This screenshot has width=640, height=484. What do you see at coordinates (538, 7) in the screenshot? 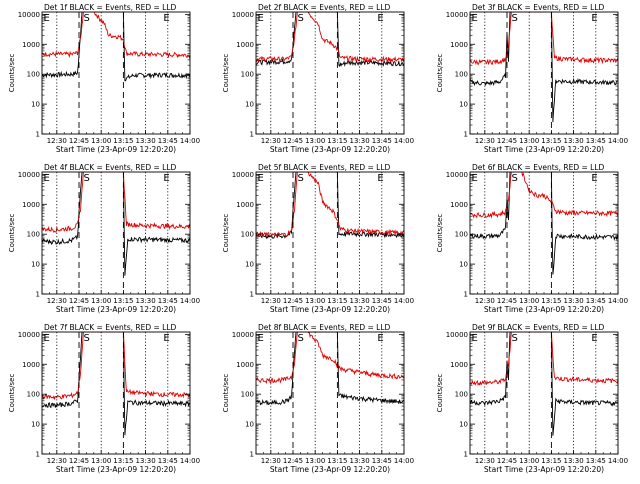
I see `panel-title: Det 3f BLACK = Events, RED = LLD` at bounding box center [538, 7].